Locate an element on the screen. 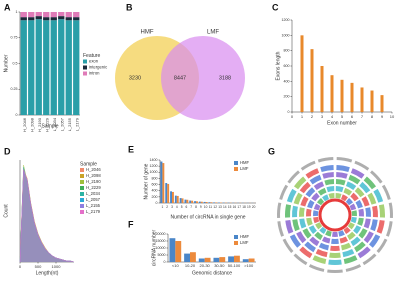 The height and width of the screenshot is (285, 400). legend-label: L_2034 is located at coordinates (93, 193).